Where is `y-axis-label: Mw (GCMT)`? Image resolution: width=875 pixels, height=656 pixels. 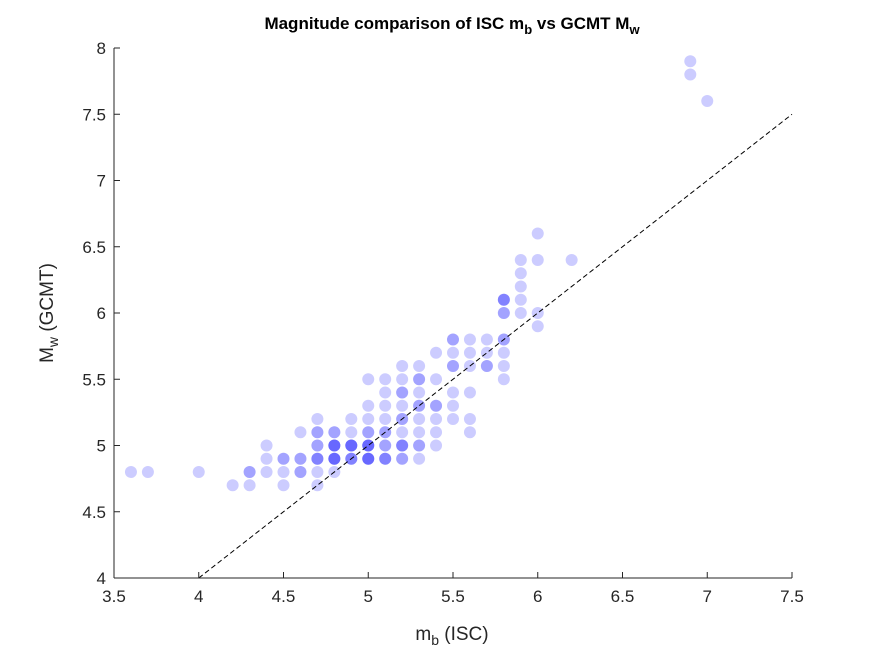 y-axis-label: Mw (GCMT) is located at coordinates (49, 313).